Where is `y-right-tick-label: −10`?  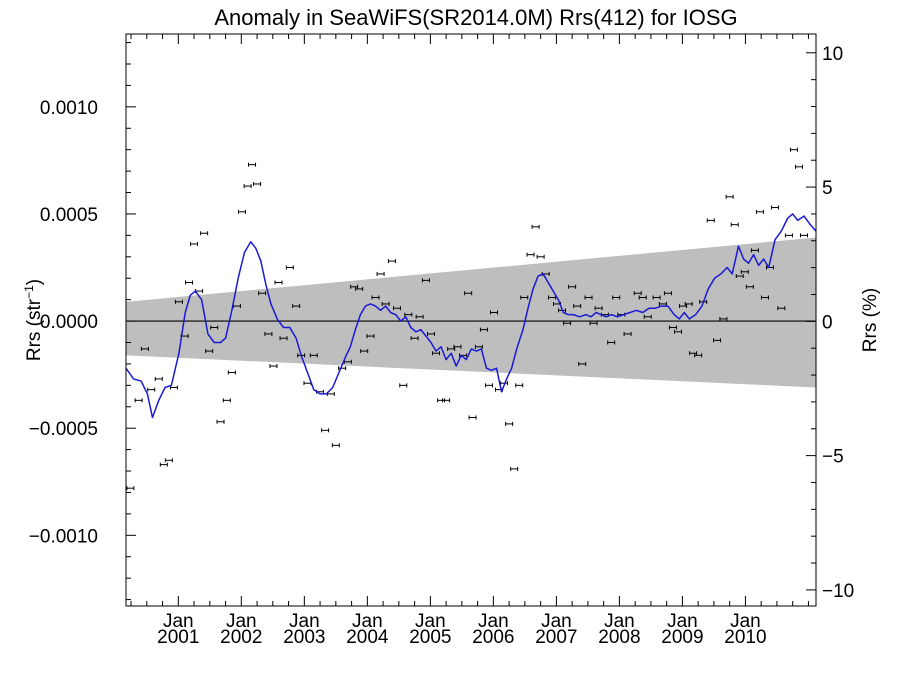 y-right-tick-label: −10 is located at coordinates (838, 591).